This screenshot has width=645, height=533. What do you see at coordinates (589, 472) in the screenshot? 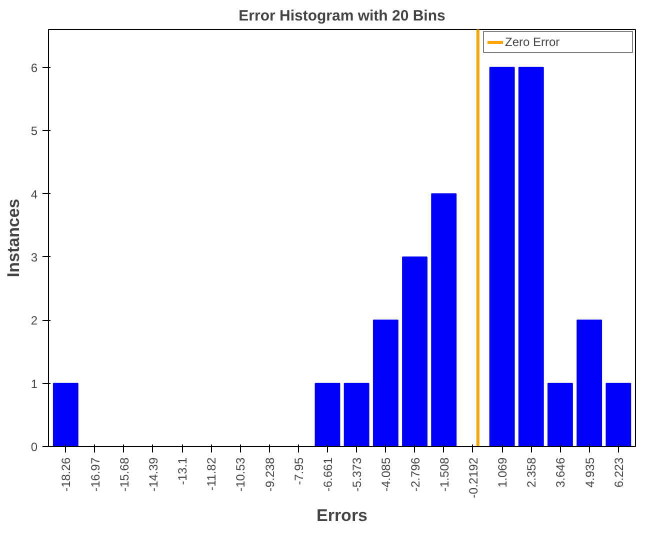
I see `x-tick-label: 4.935` at bounding box center [589, 472].